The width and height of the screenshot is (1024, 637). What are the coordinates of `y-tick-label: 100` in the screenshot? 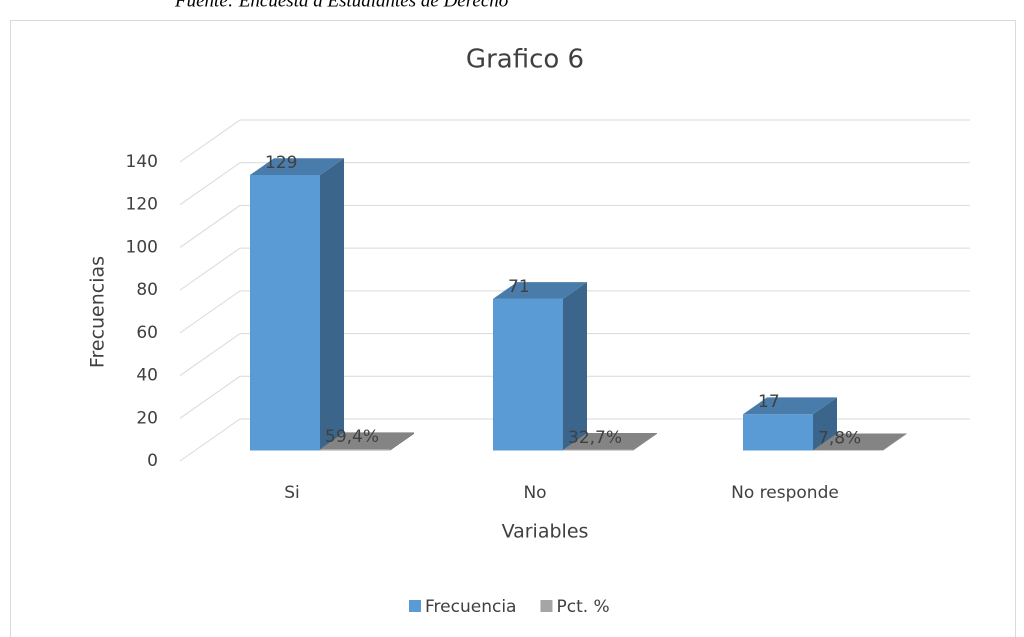 It's located at (142, 247).